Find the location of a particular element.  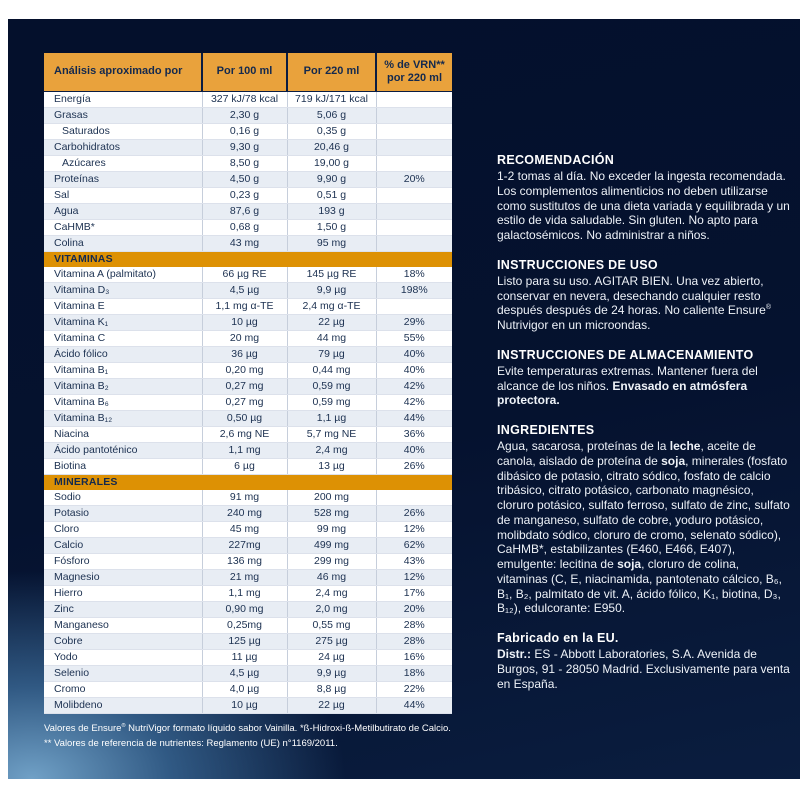

value-per-220ml: 0,35 g is located at coordinates (331, 131).